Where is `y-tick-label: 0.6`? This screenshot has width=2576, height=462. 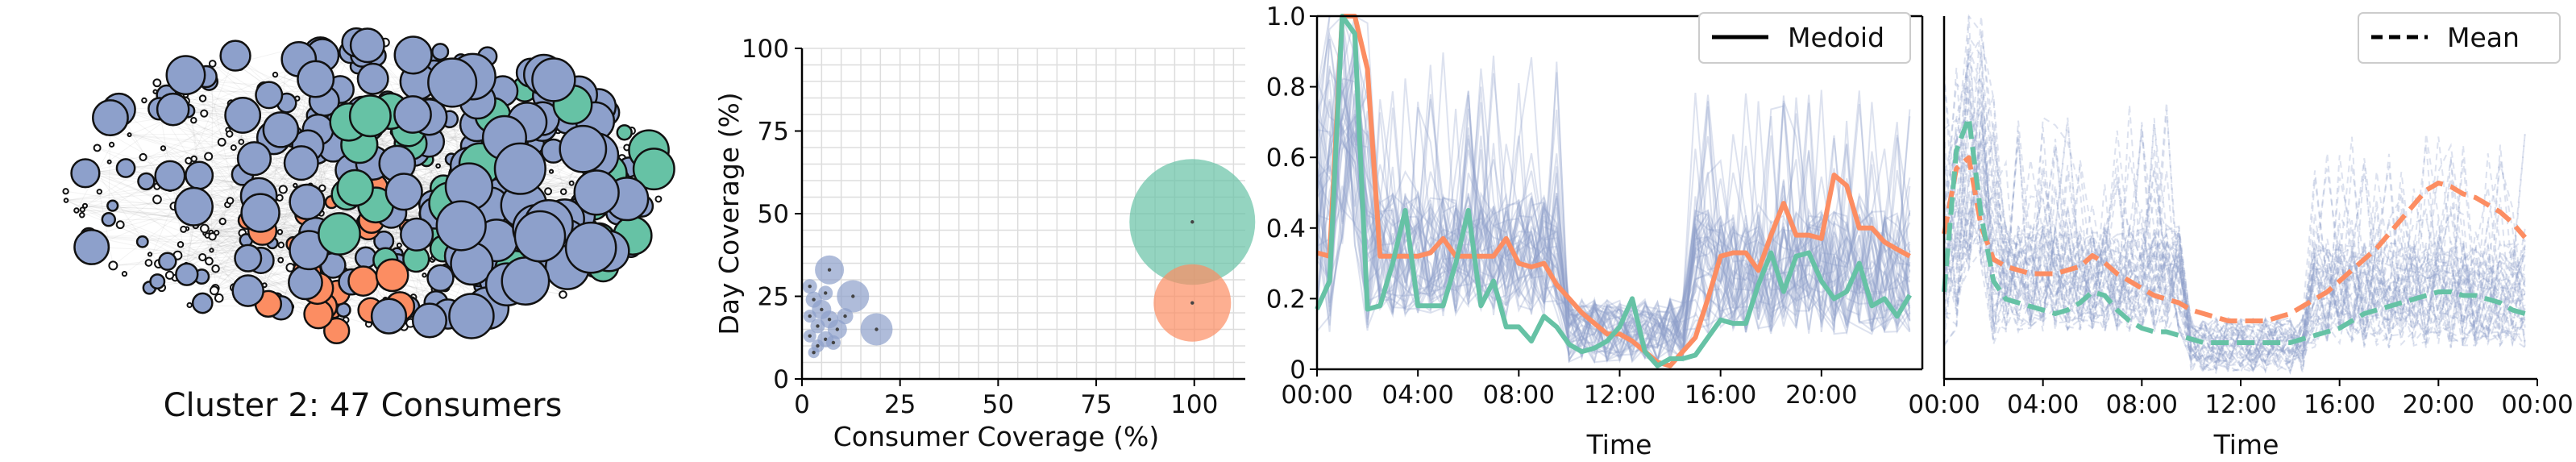 y-tick-label: 0.6 is located at coordinates (1286, 158).